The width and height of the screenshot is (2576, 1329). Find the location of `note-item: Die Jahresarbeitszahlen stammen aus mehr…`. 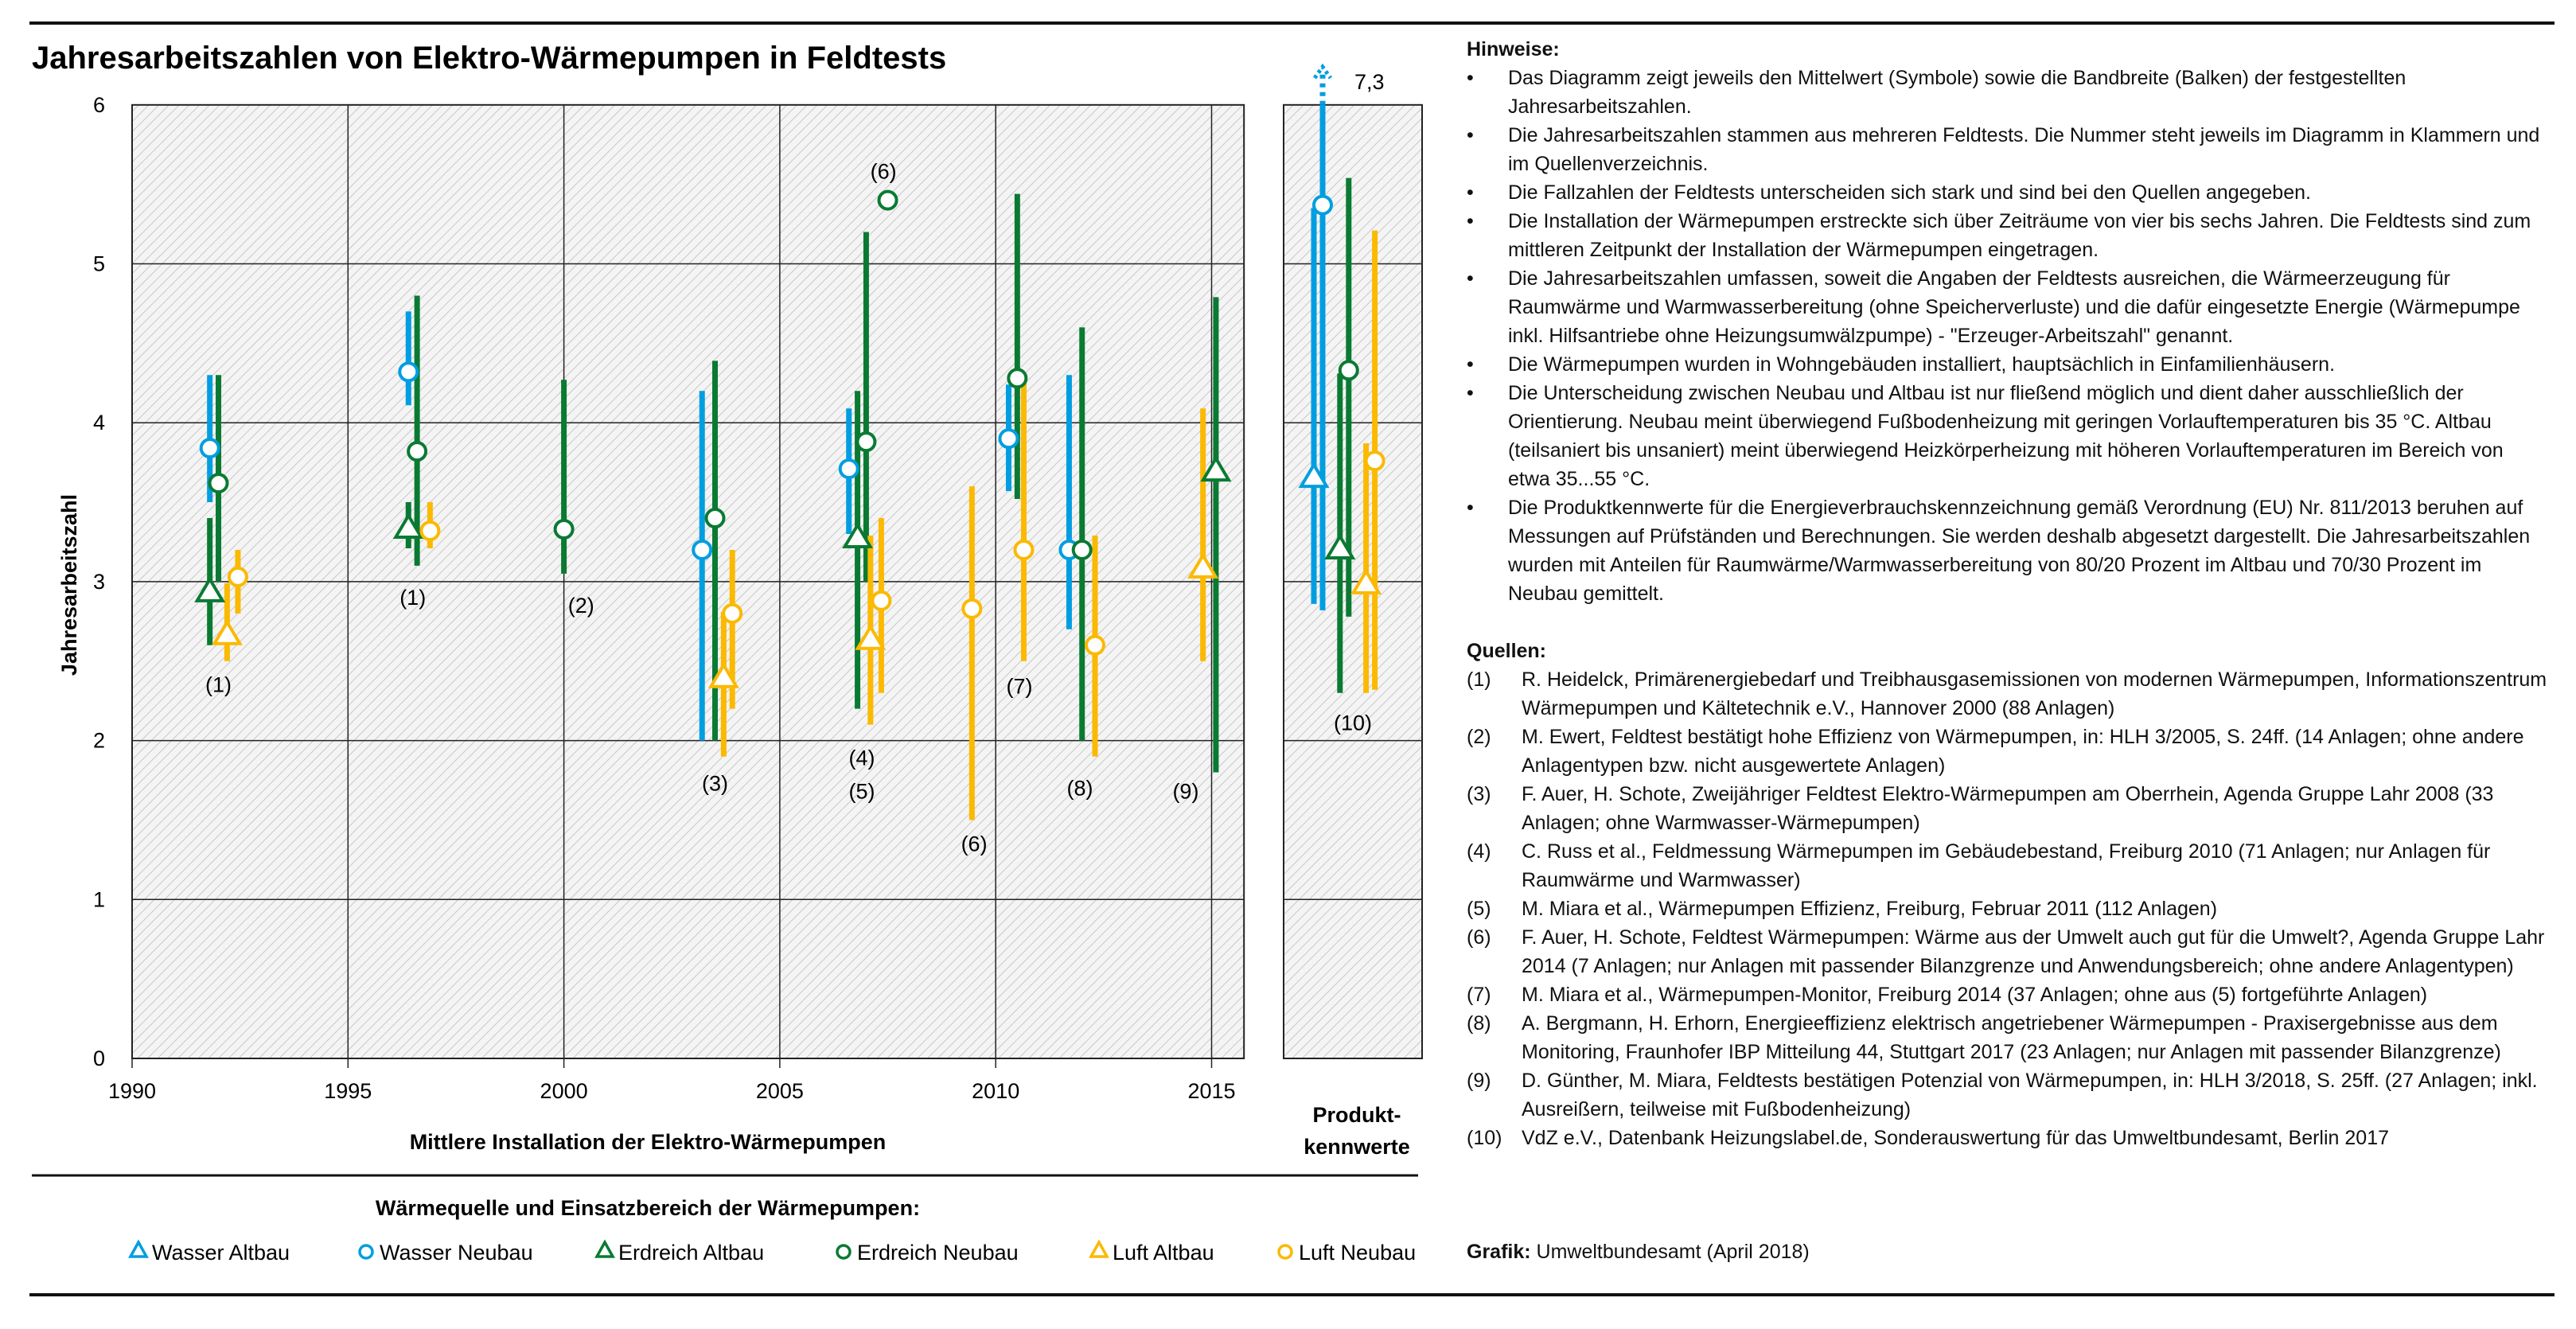

note-item: Die Jahresarbeitszahlen stammen aus mehr… is located at coordinates (2008, 149).